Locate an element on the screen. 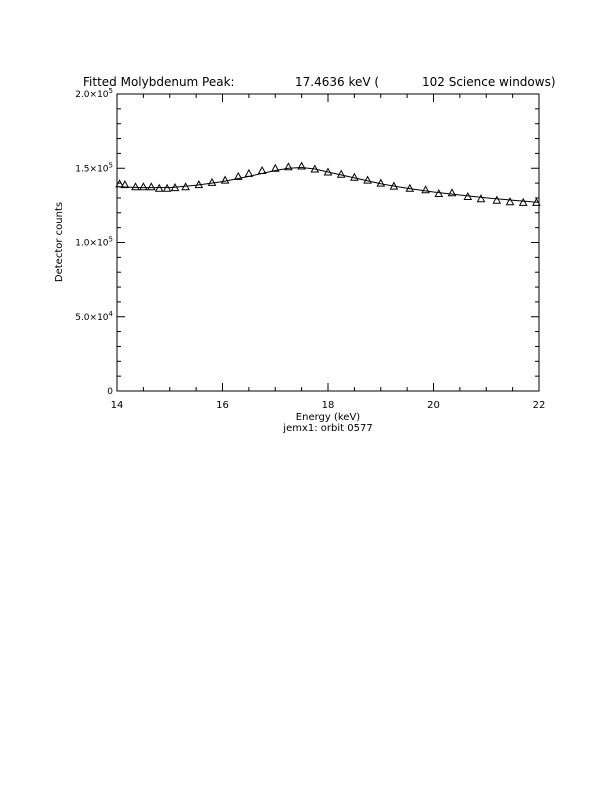 This screenshot has height=792, width=612. fit-curve is located at coordinates (328, 184).